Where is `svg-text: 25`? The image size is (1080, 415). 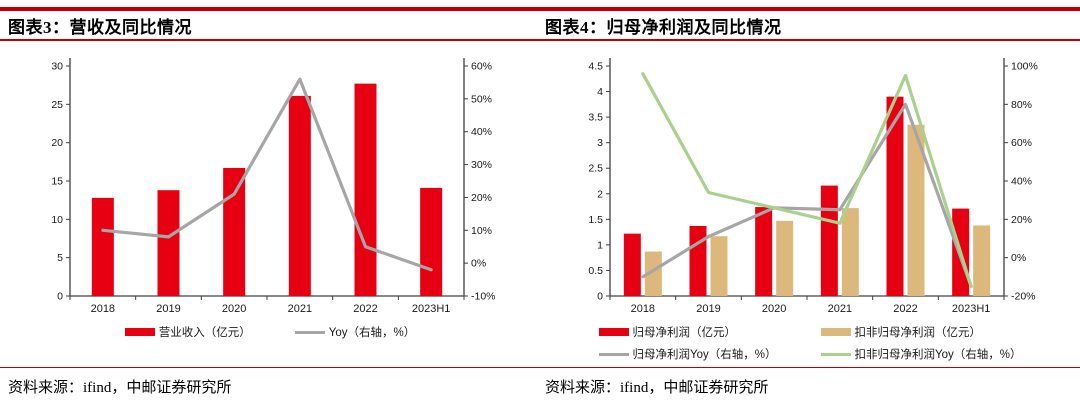 svg-text: 25 is located at coordinates (57, 105).